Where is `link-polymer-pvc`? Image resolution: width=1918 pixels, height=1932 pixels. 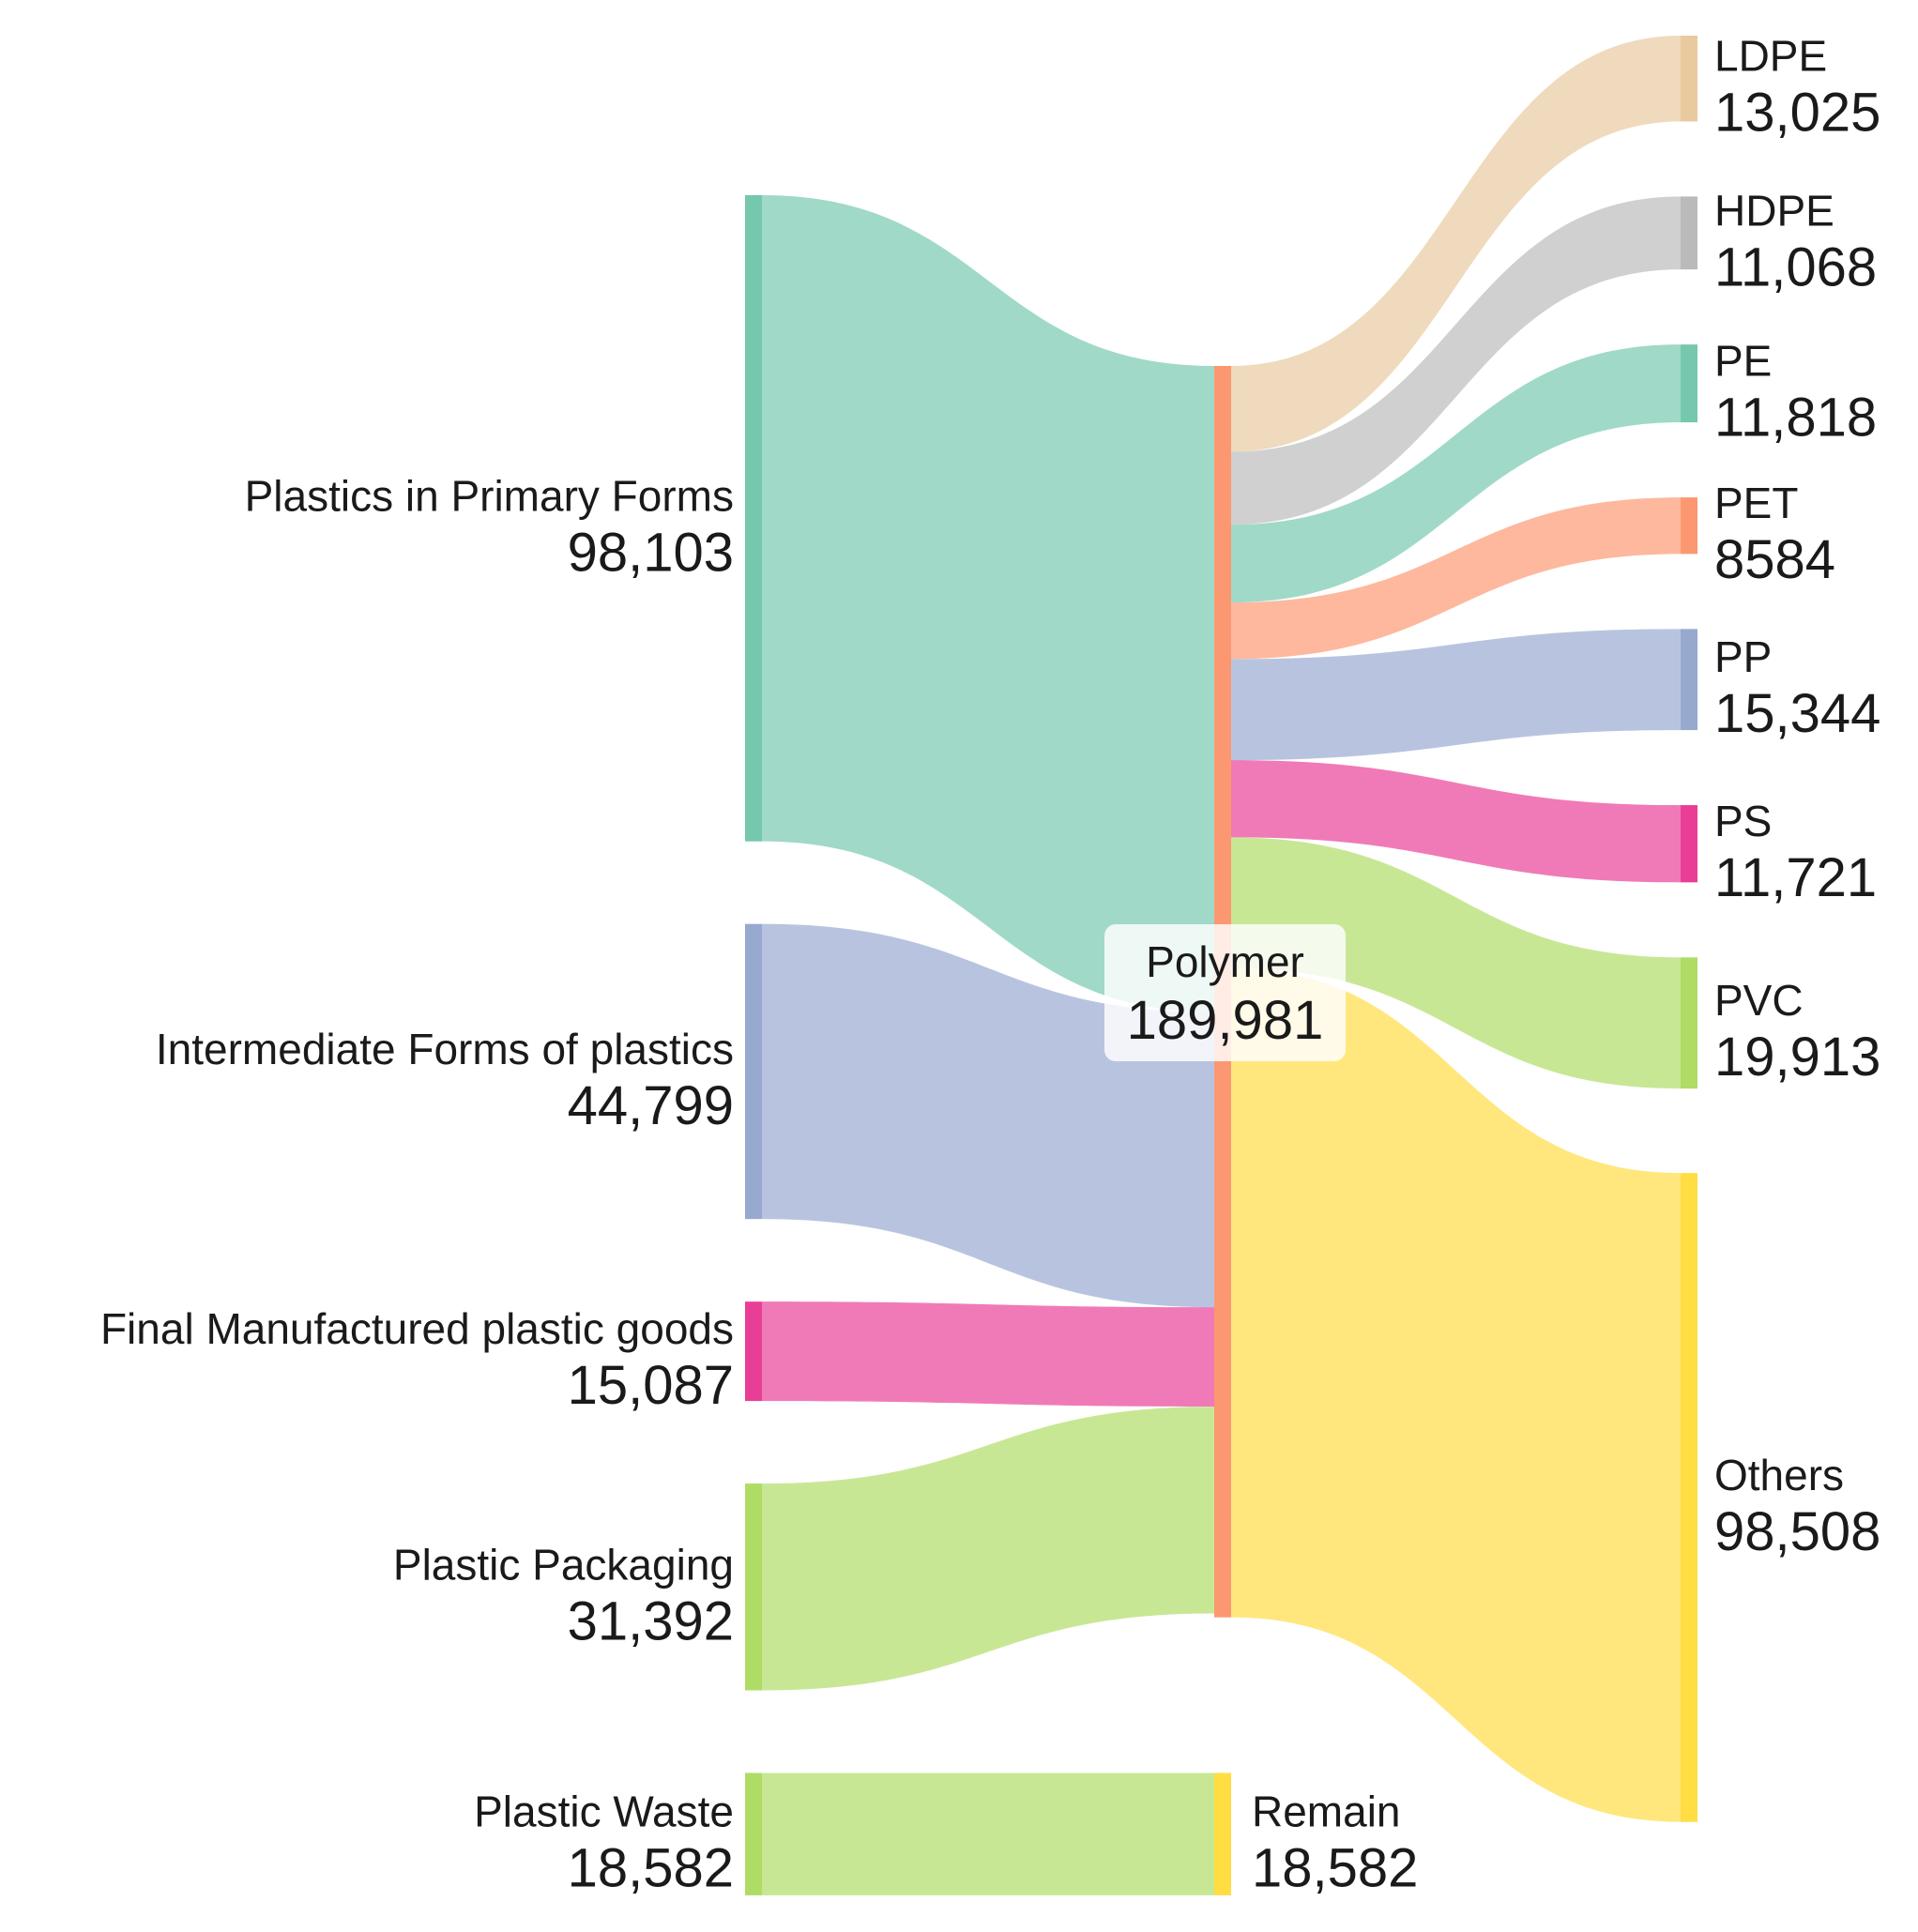 link-polymer-pvc is located at coordinates (1456, 963).